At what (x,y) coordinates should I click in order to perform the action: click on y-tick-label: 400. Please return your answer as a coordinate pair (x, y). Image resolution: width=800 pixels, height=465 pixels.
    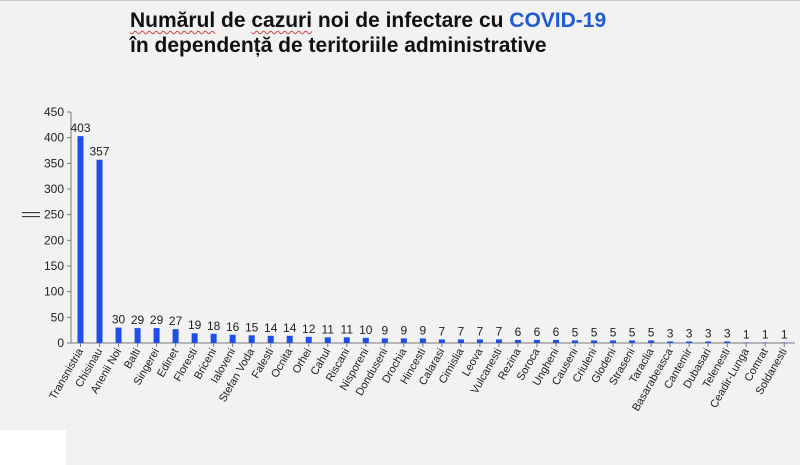
    Looking at the image, I should click on (54, 138).